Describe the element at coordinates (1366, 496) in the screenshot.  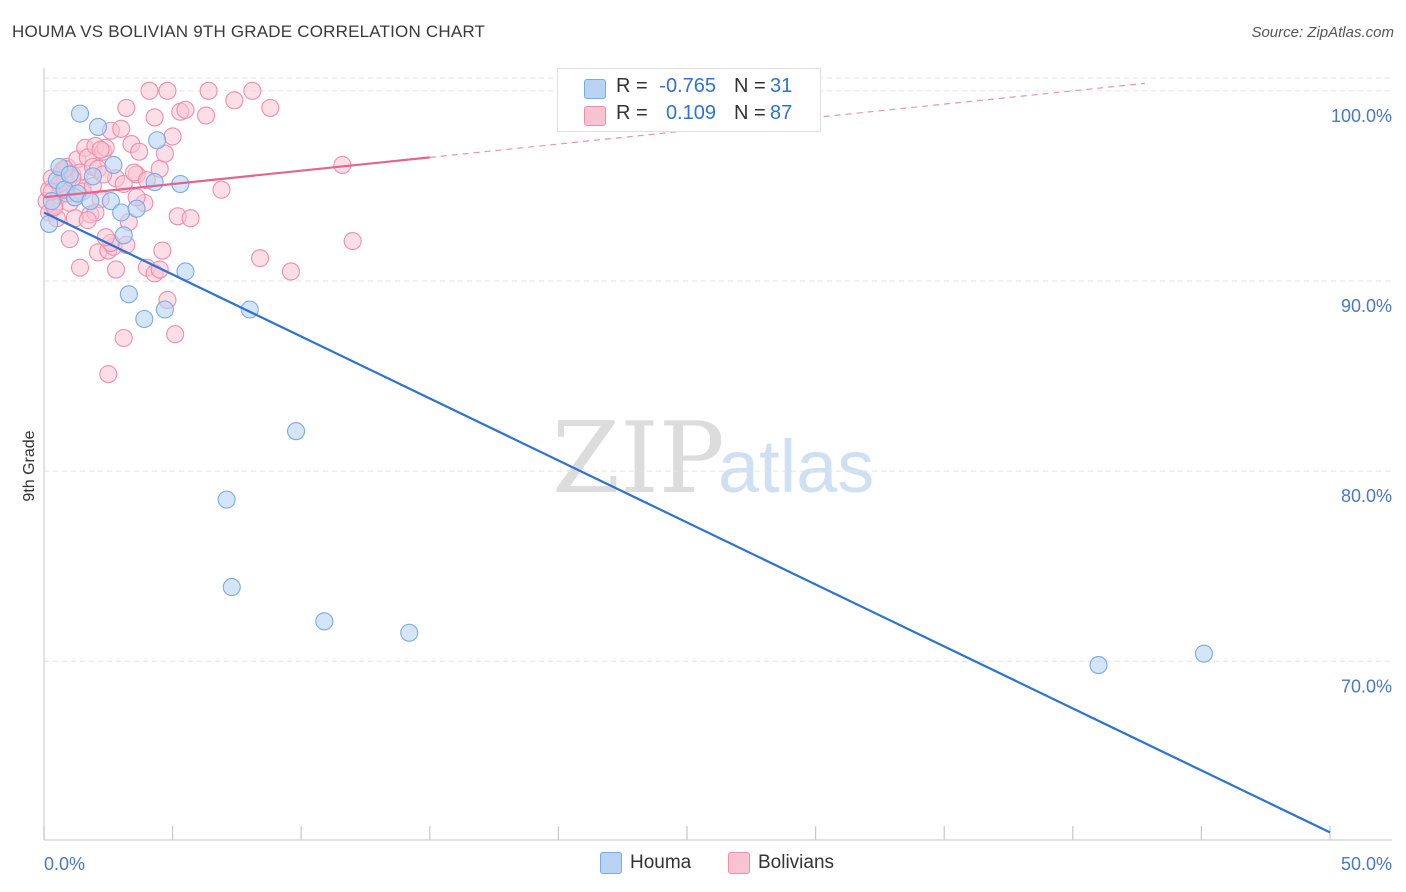
I see `y-tick-label: 80.0%` at that location.